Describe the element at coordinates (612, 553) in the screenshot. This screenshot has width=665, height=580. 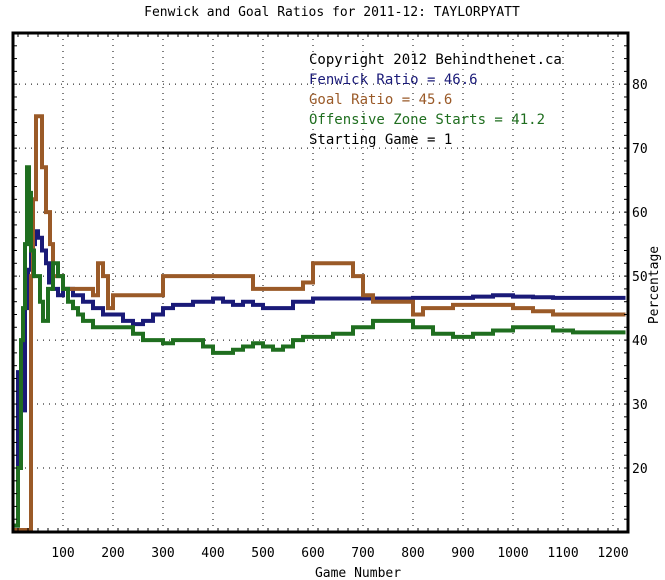
I see `x-tick-label: 1200` at that location.